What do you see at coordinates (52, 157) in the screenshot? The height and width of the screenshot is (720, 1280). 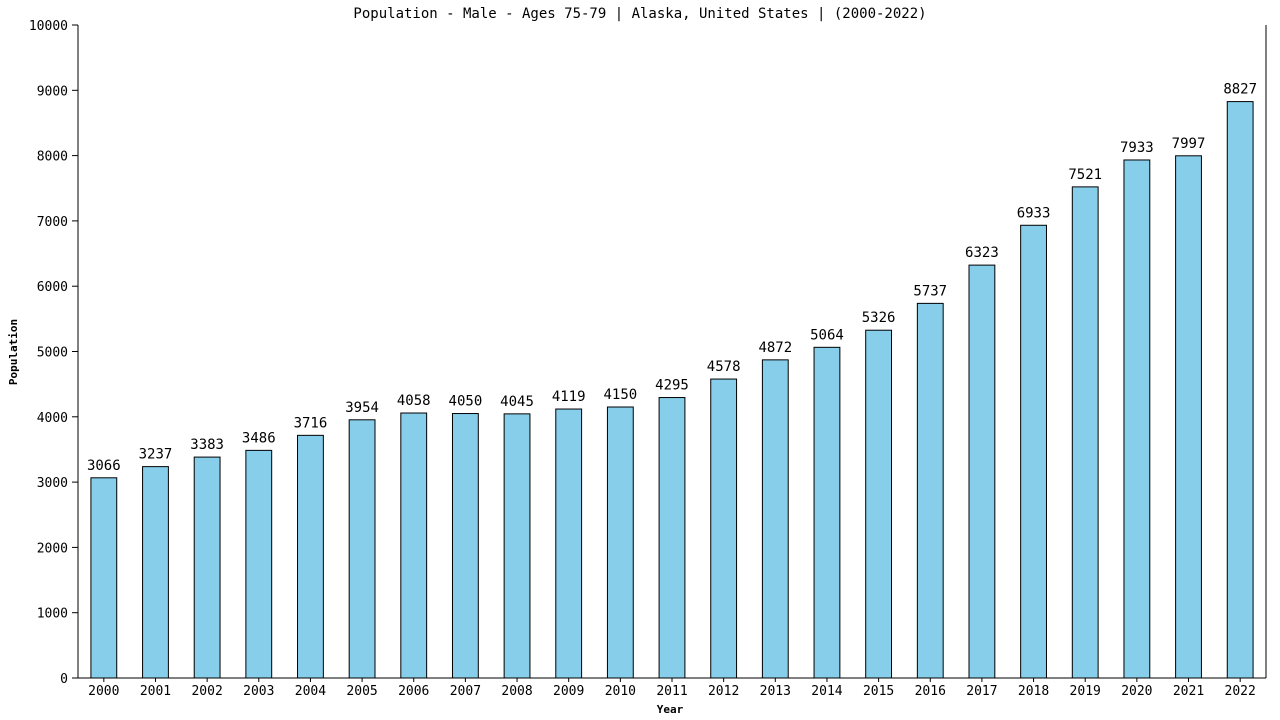 I see `y-tick-label: 8000` at bounding box center [52, 157].